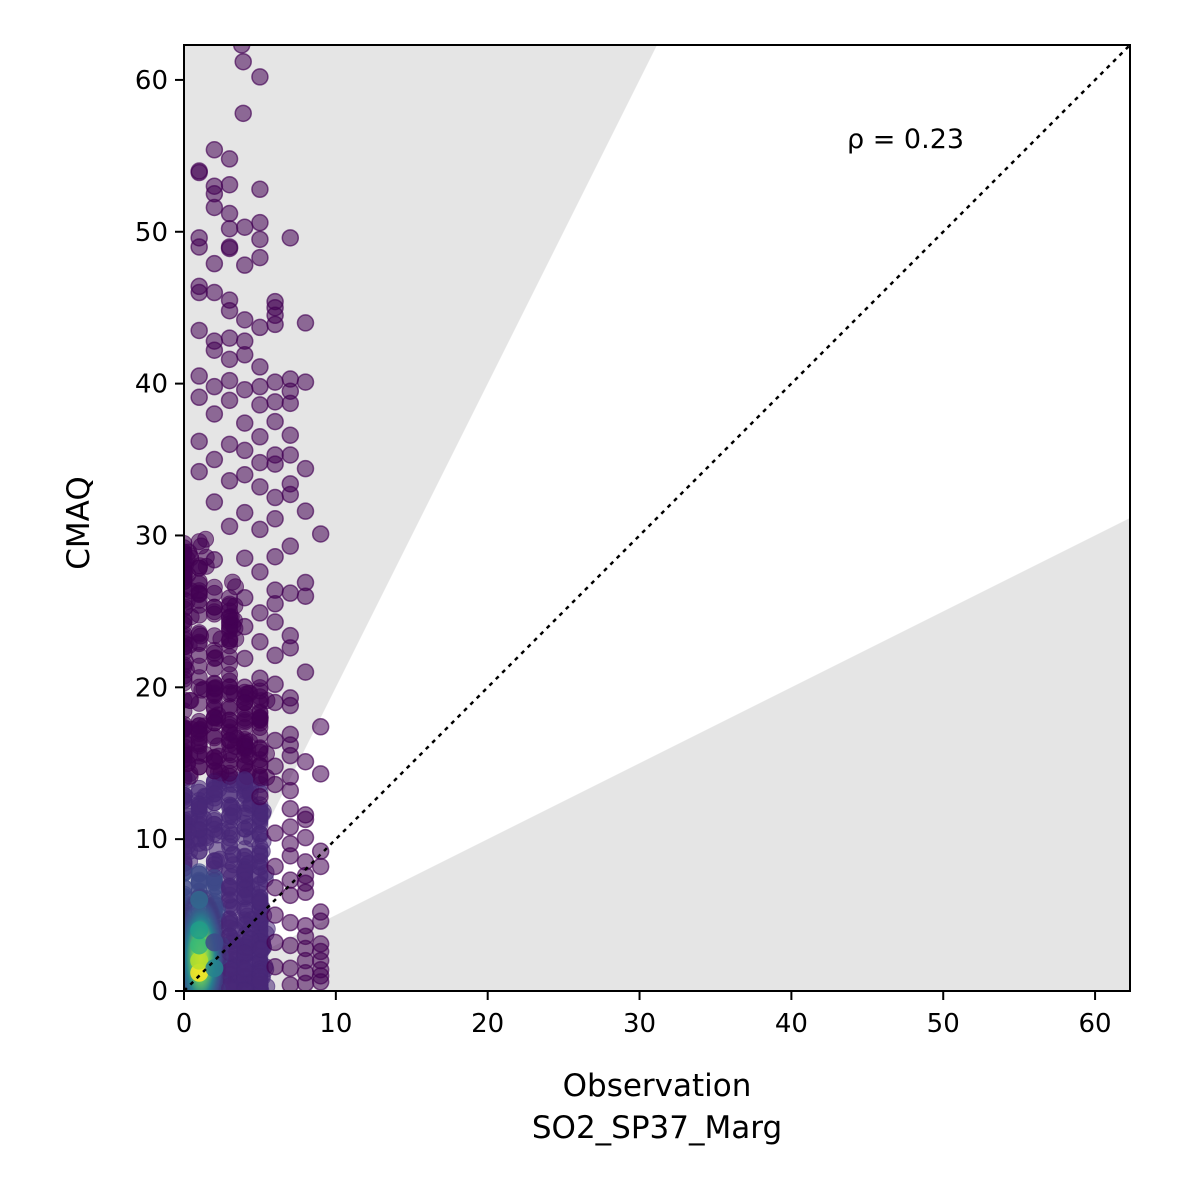 The image size is (1200, 1200). What do you see at coordinates (260, 518) in the screenshot?
I see `scatter-points` at bounding box center [260, 518].